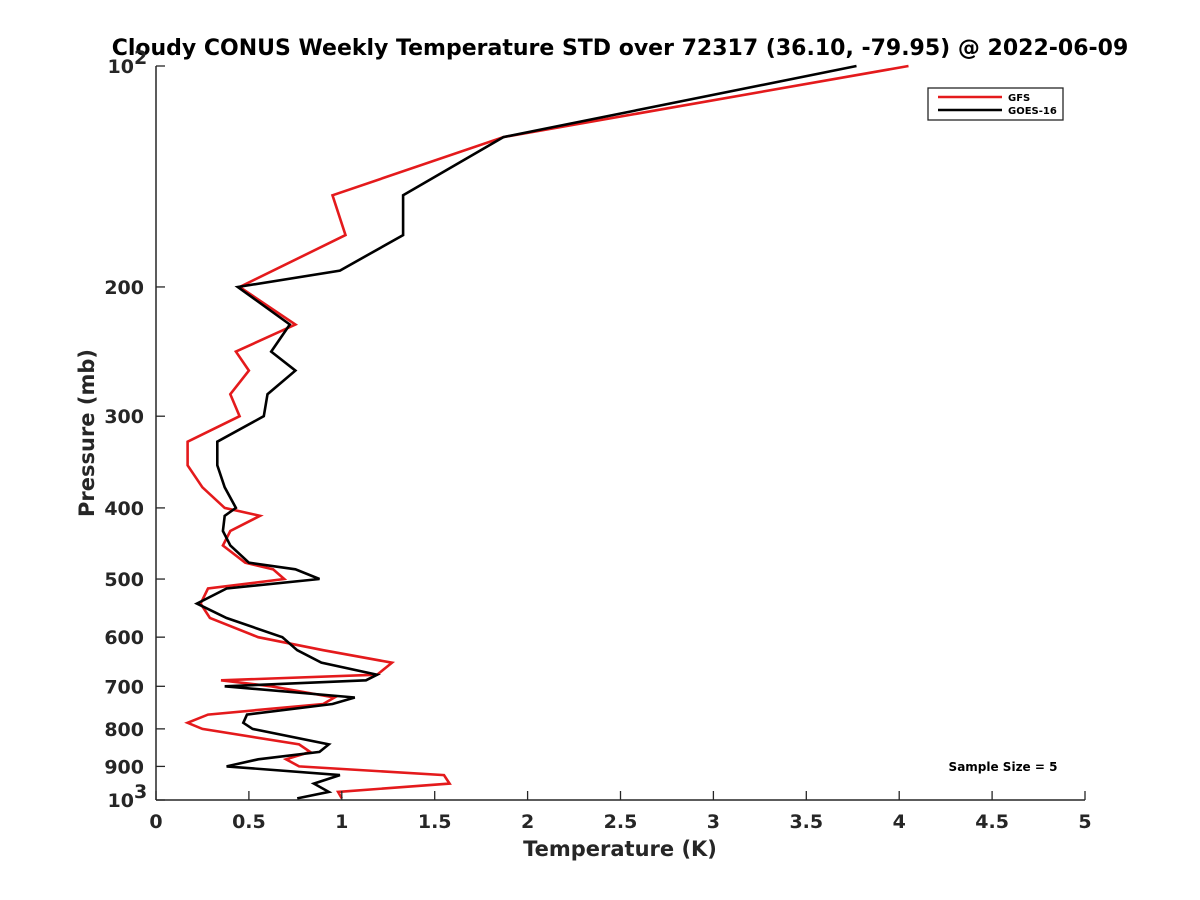 This screenshot has width=1200, height=900. Describe the element at coordinates (1084, 822) in the screenshot. I see `x-tick-label: 5` at that location.